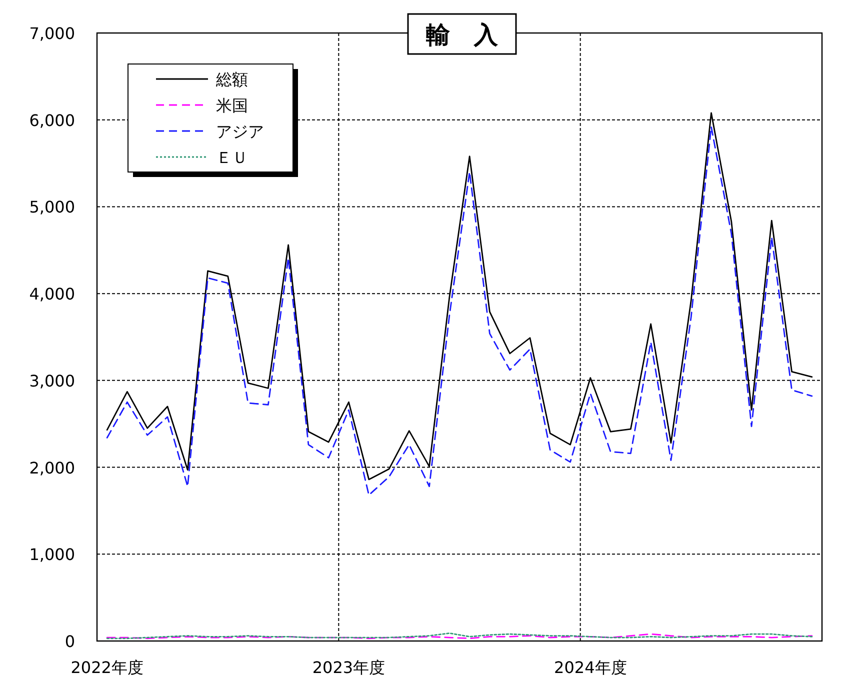 Image resolution: width=868 pixels, height=691 pixels. Describe the element at coordinates (52, 554) in the screenshot. I see `y-tick-label: 1,000` at that location.